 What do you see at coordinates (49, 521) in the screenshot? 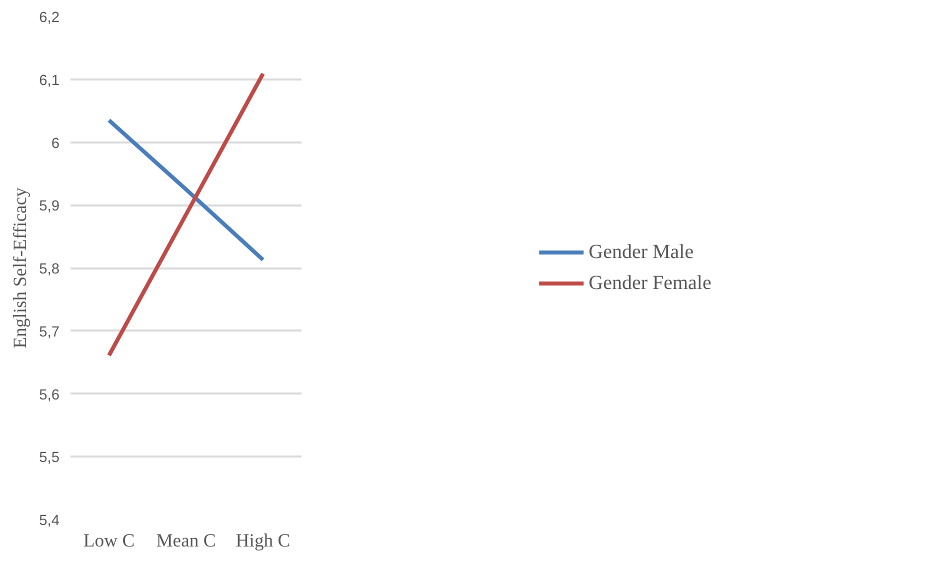
I see `y-tick-label: 5,4` at bounding box center [49, 521].